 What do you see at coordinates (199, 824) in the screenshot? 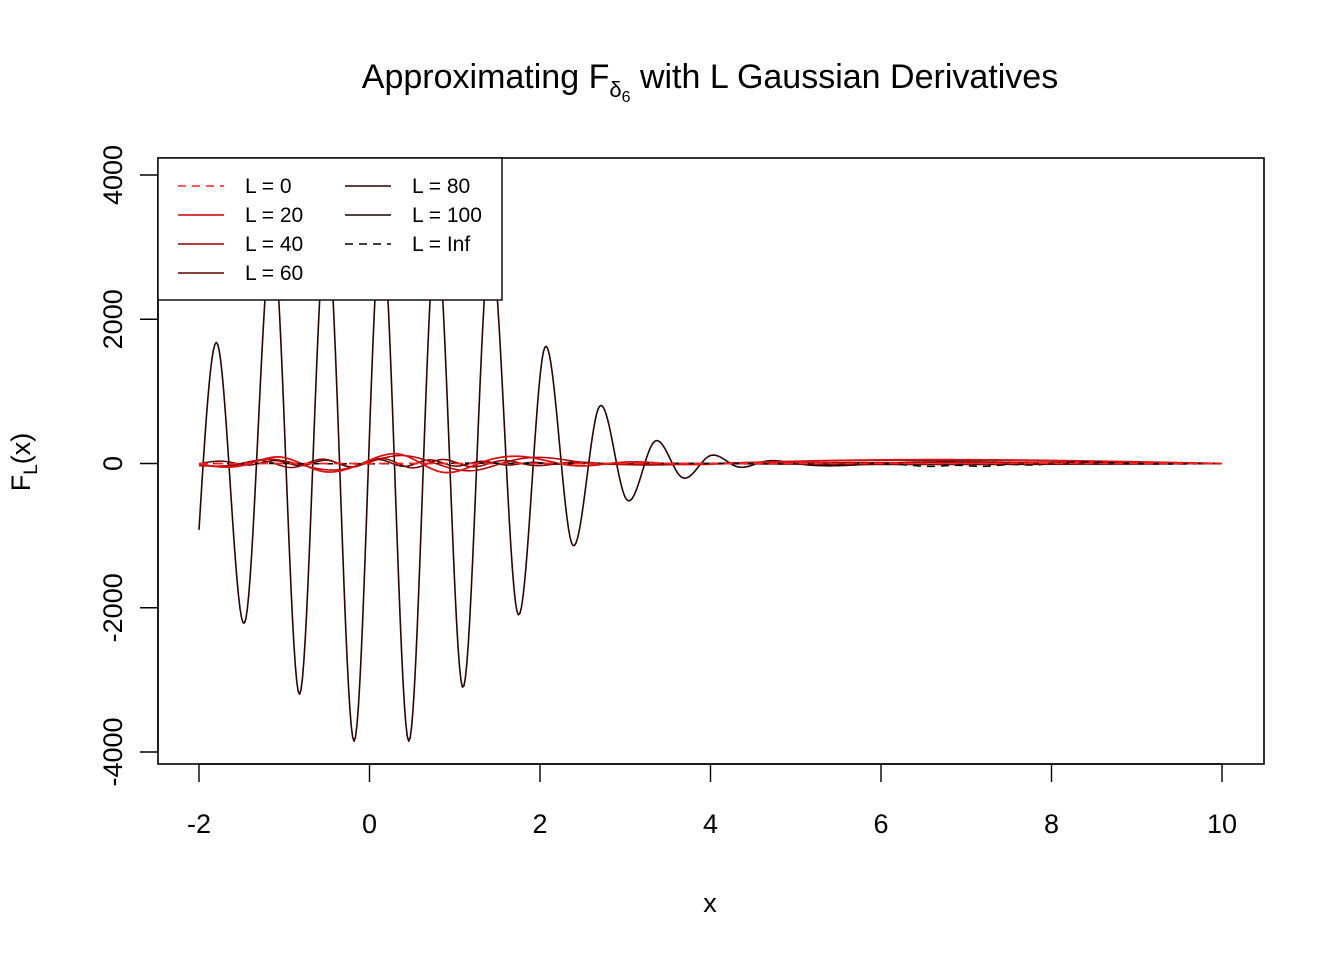
I see `x-tick-label: -2` at bounding box center [199, 824].